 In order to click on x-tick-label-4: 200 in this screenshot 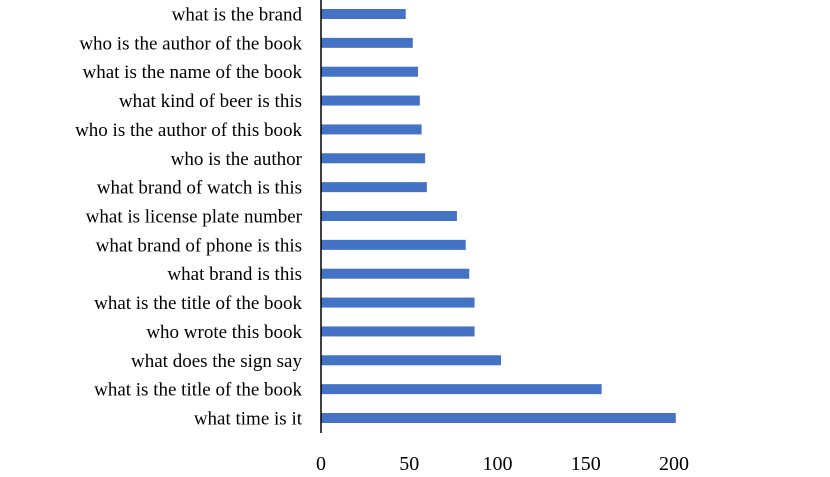, I will do `click(674, 464)`.